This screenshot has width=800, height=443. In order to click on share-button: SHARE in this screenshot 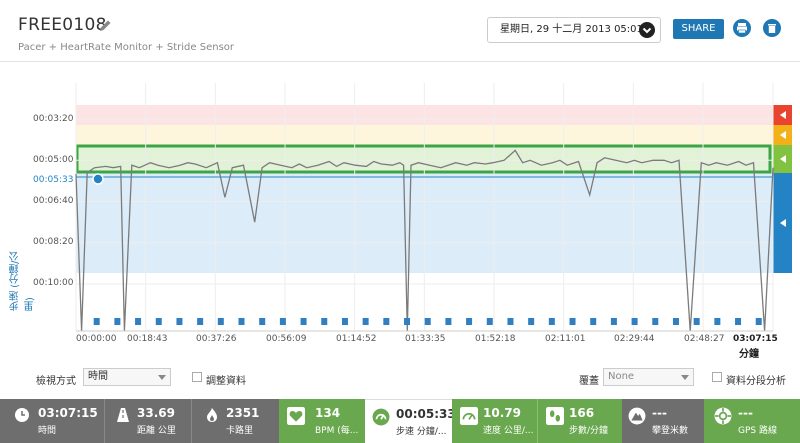, I will do `click(698, 29)`.